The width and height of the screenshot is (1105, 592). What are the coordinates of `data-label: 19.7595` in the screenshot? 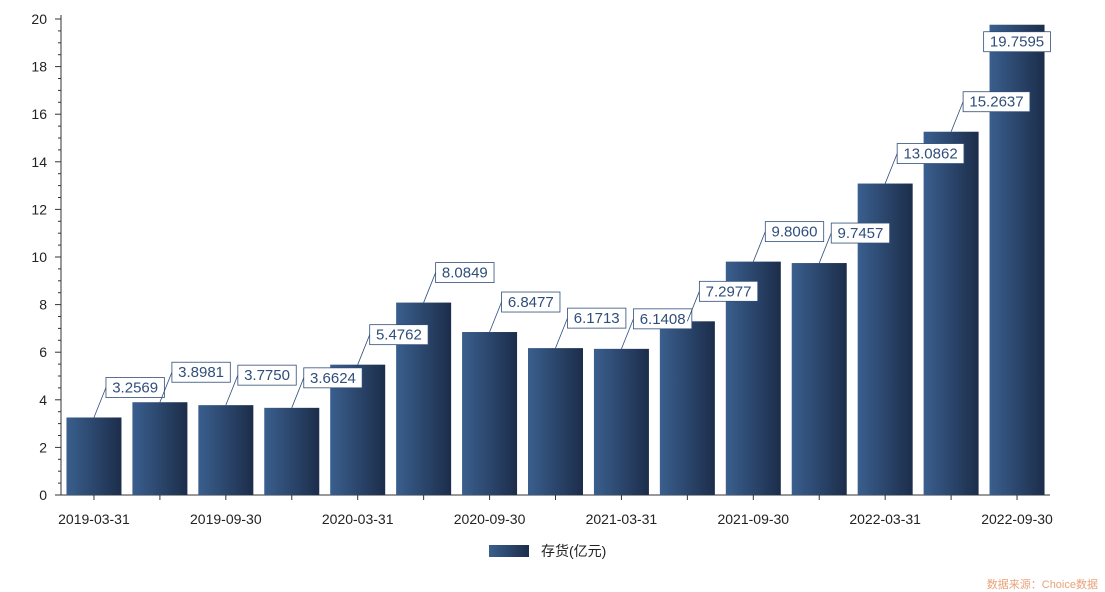 It's located at (1017, 42).